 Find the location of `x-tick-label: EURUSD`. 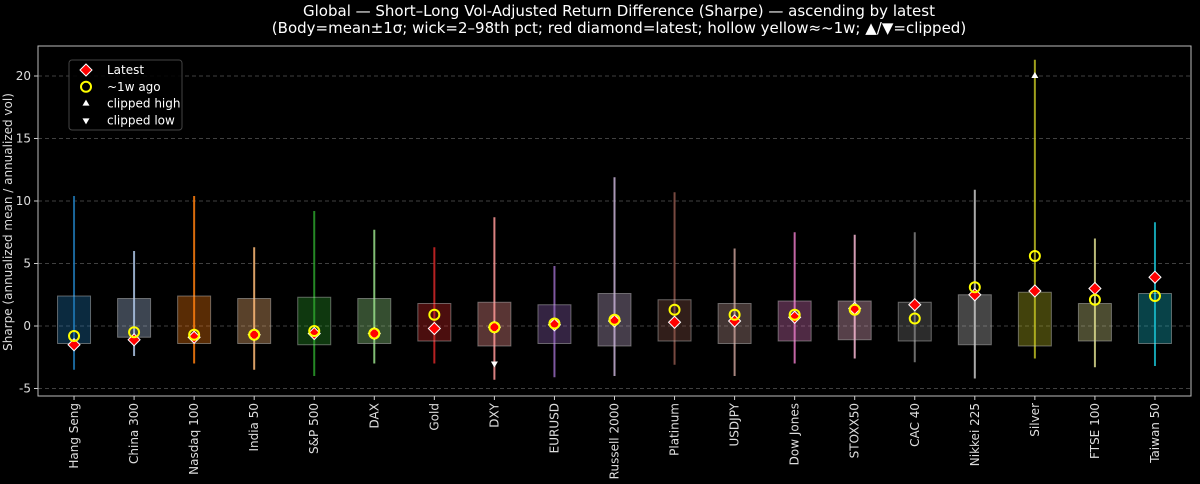

x-tick-label: EURUSD is located at coordinates (554, 428).